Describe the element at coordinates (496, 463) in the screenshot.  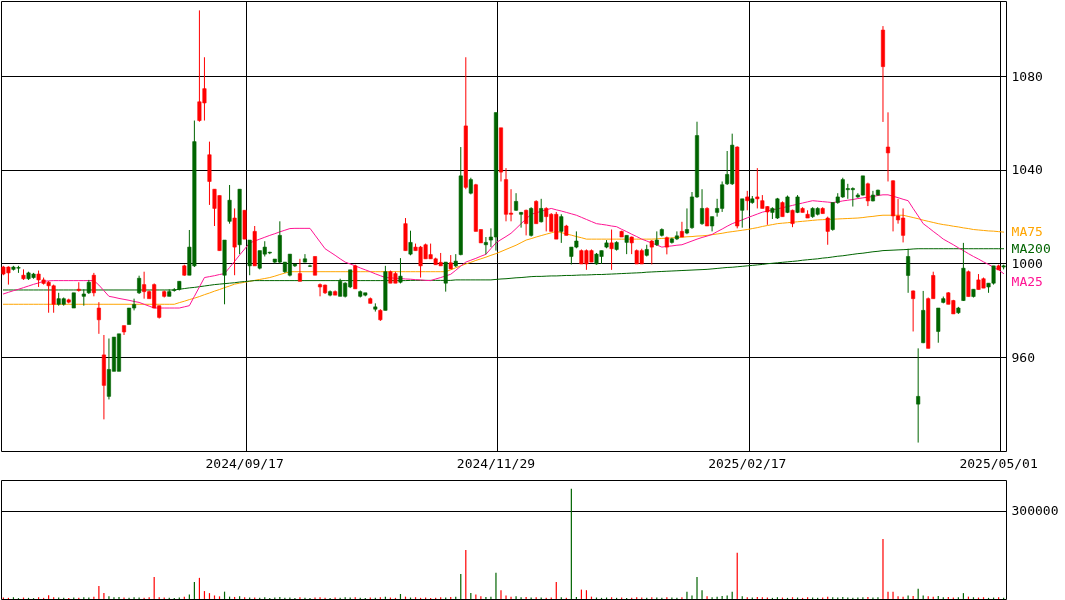
I see `x-tick-label: 2024/11/29` at that location.